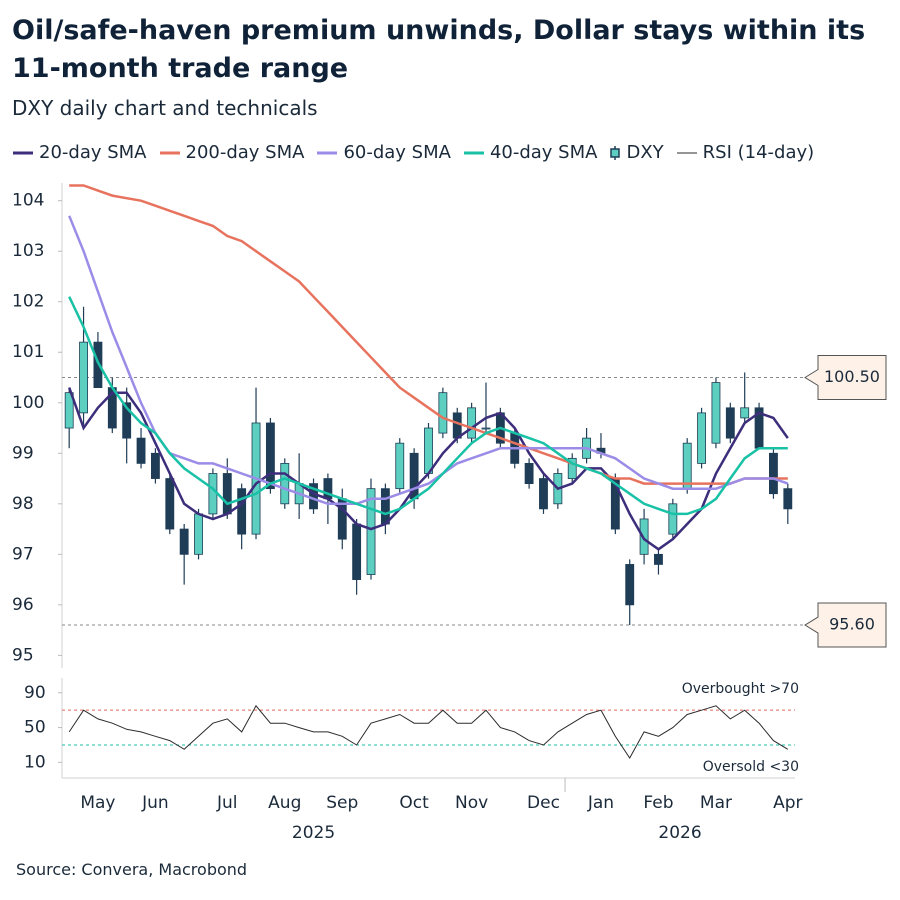 This screenshot has height=900, width=900. Describe the element at coordinates (740, 689) in the screenshot. I see `rsi-reference-label: Overbought >70` at that location.